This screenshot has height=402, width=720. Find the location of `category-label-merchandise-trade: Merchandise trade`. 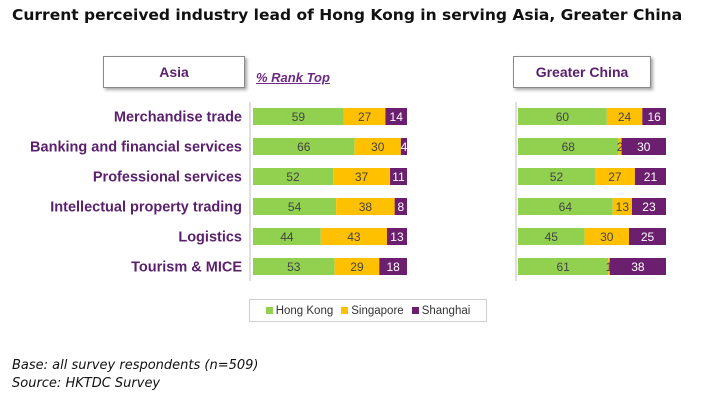

category-label-merchandise-trade: Merchandise trade is located at coordinates (178, 118).